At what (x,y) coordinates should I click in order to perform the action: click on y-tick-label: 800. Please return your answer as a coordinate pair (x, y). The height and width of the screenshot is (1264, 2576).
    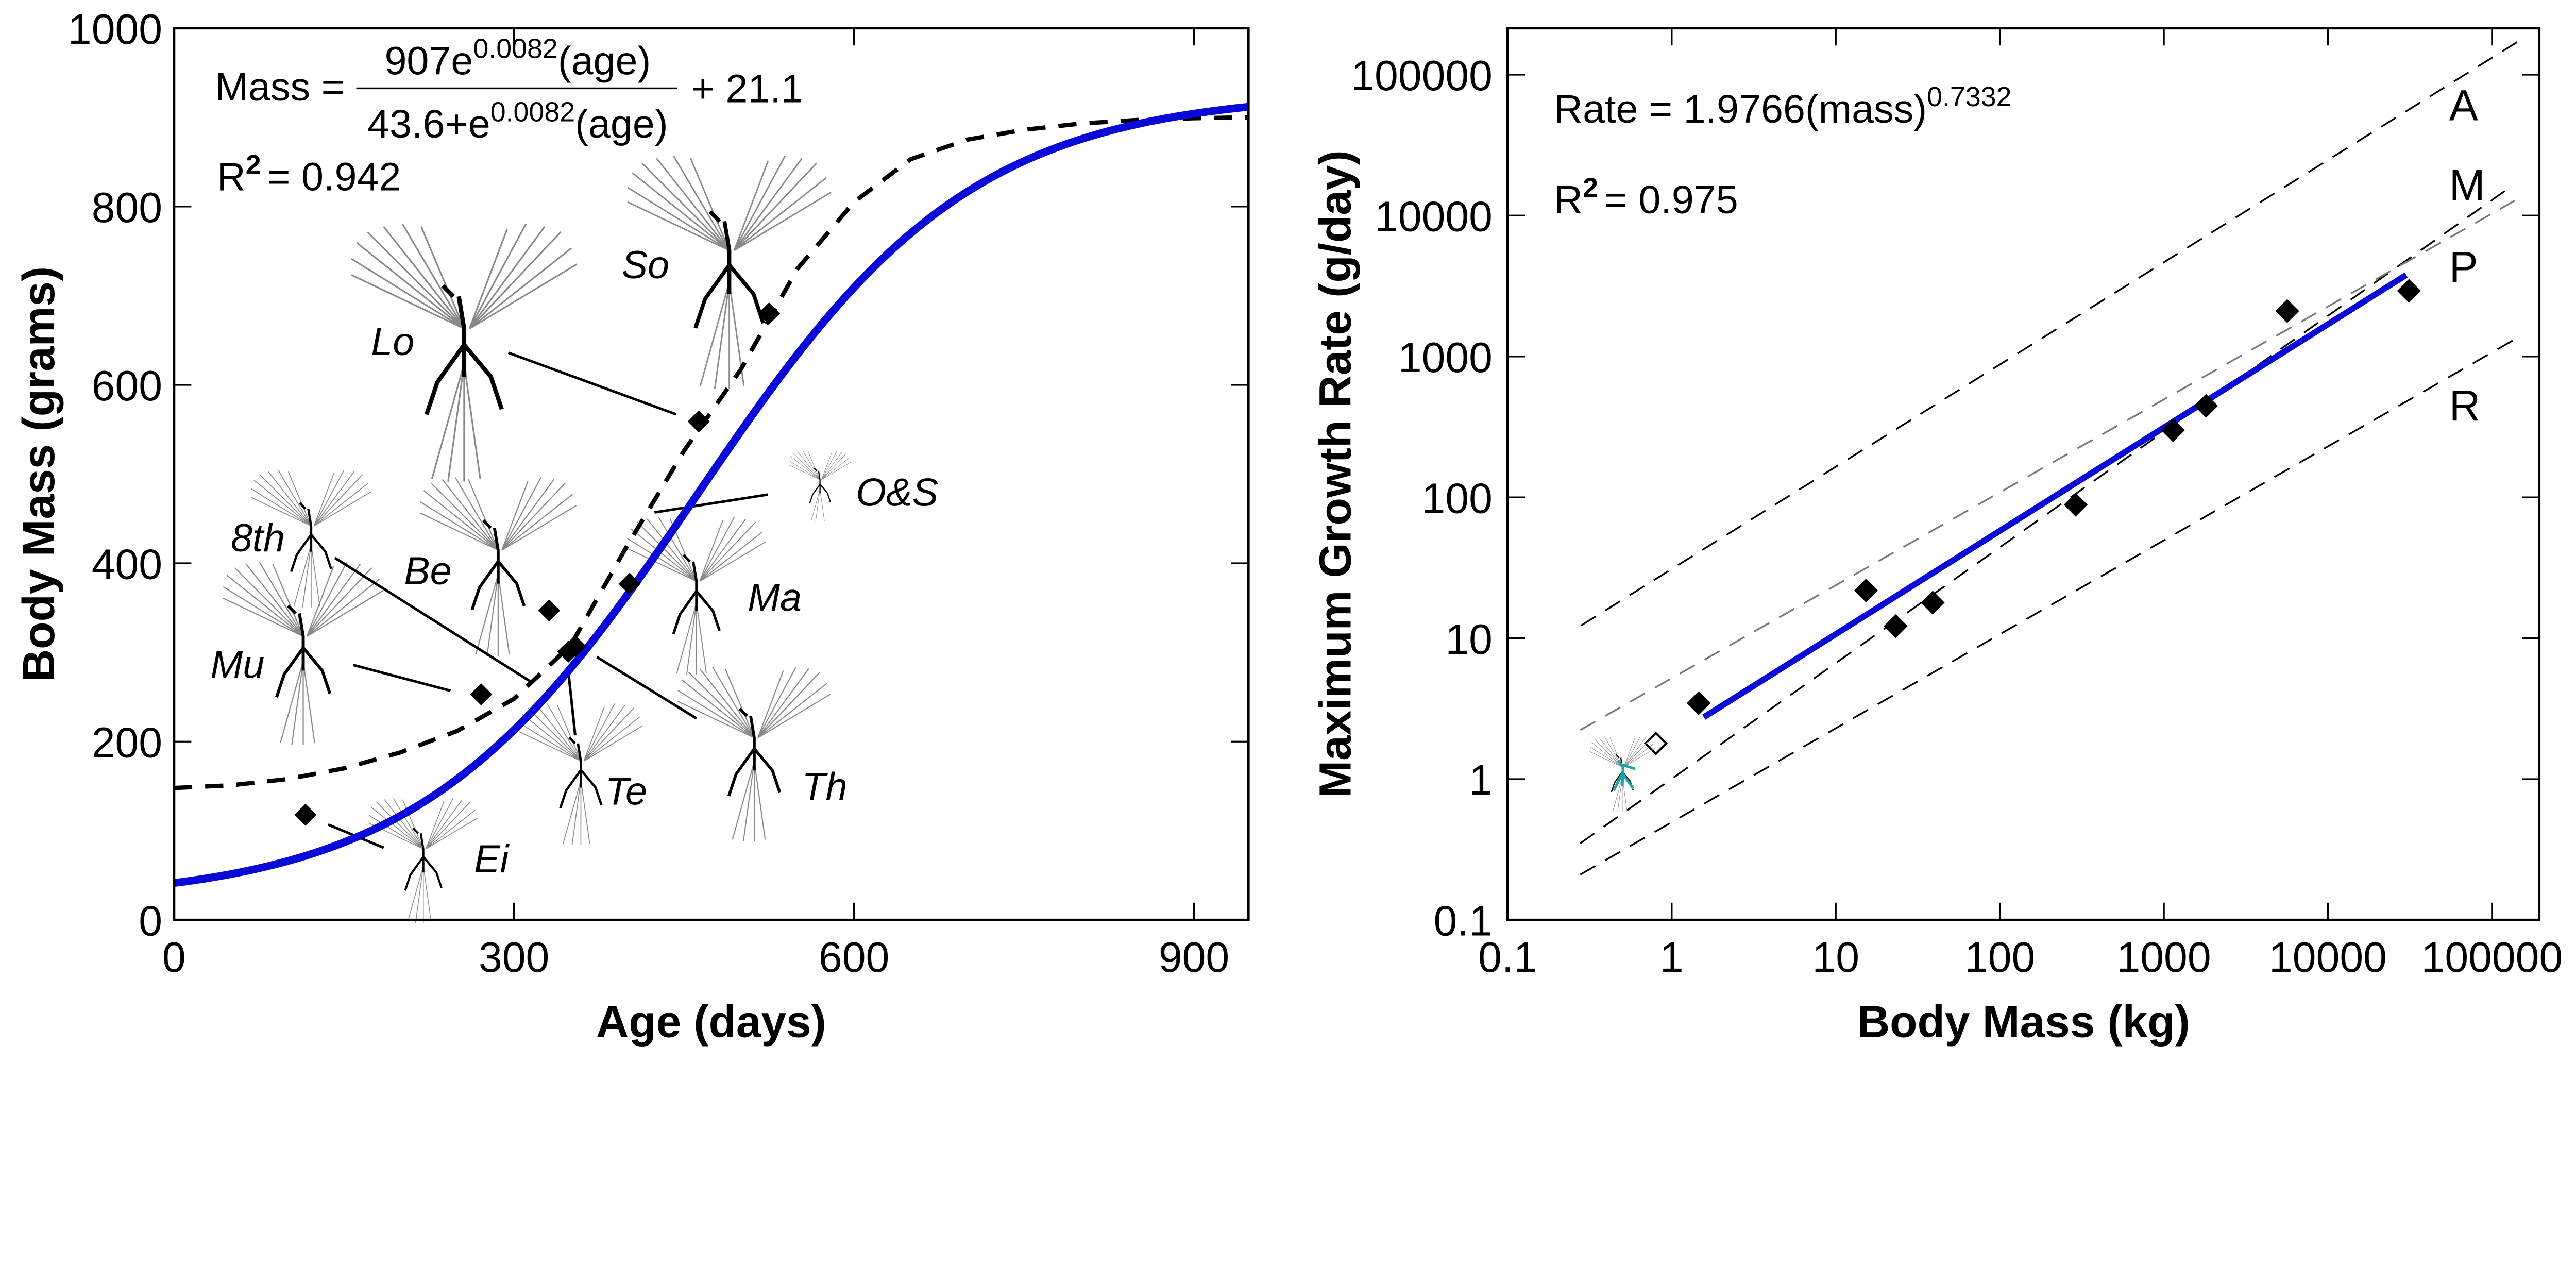
    Looking at the image, I should click on (127, 207).